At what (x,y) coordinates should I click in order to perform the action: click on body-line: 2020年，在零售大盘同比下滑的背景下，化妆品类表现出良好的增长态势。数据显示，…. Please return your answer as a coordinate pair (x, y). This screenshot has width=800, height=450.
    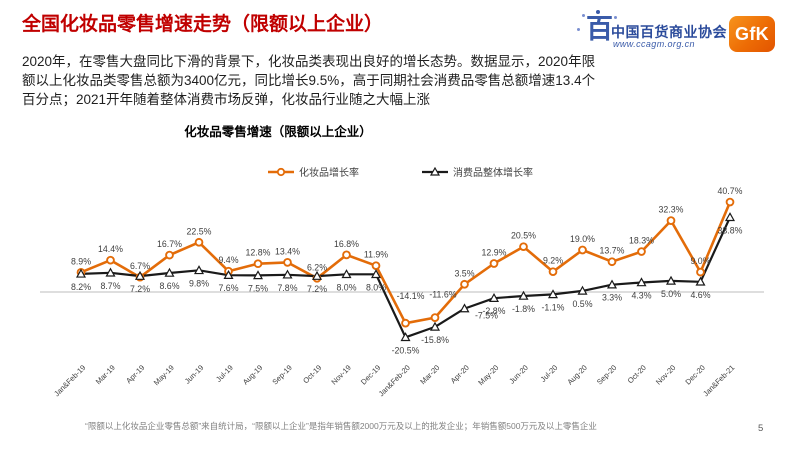
    Looking at the image, I should click on (309, 61).